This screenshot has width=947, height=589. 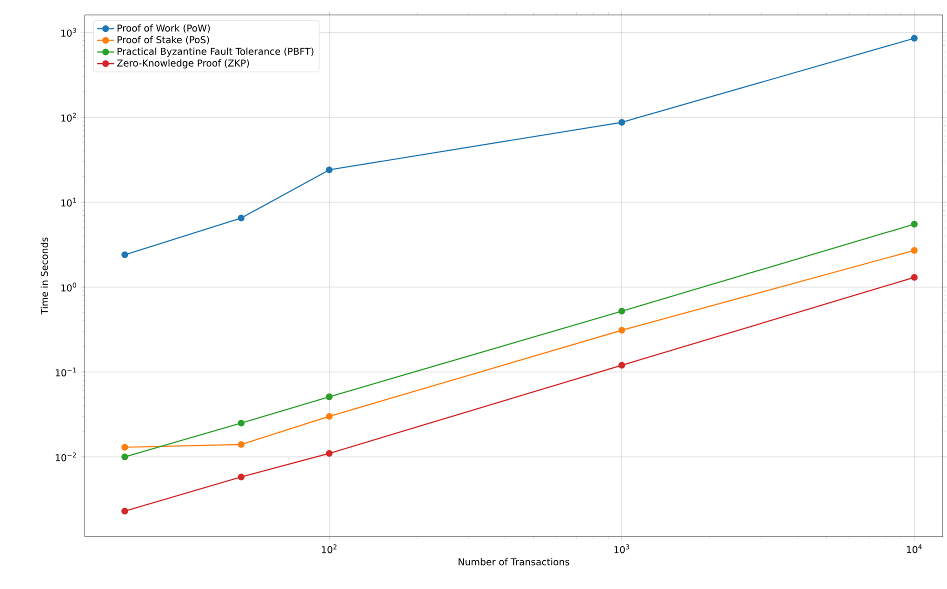 I want to click on y-tick-label: 10$^{0}$, so click(x=68, y=287).